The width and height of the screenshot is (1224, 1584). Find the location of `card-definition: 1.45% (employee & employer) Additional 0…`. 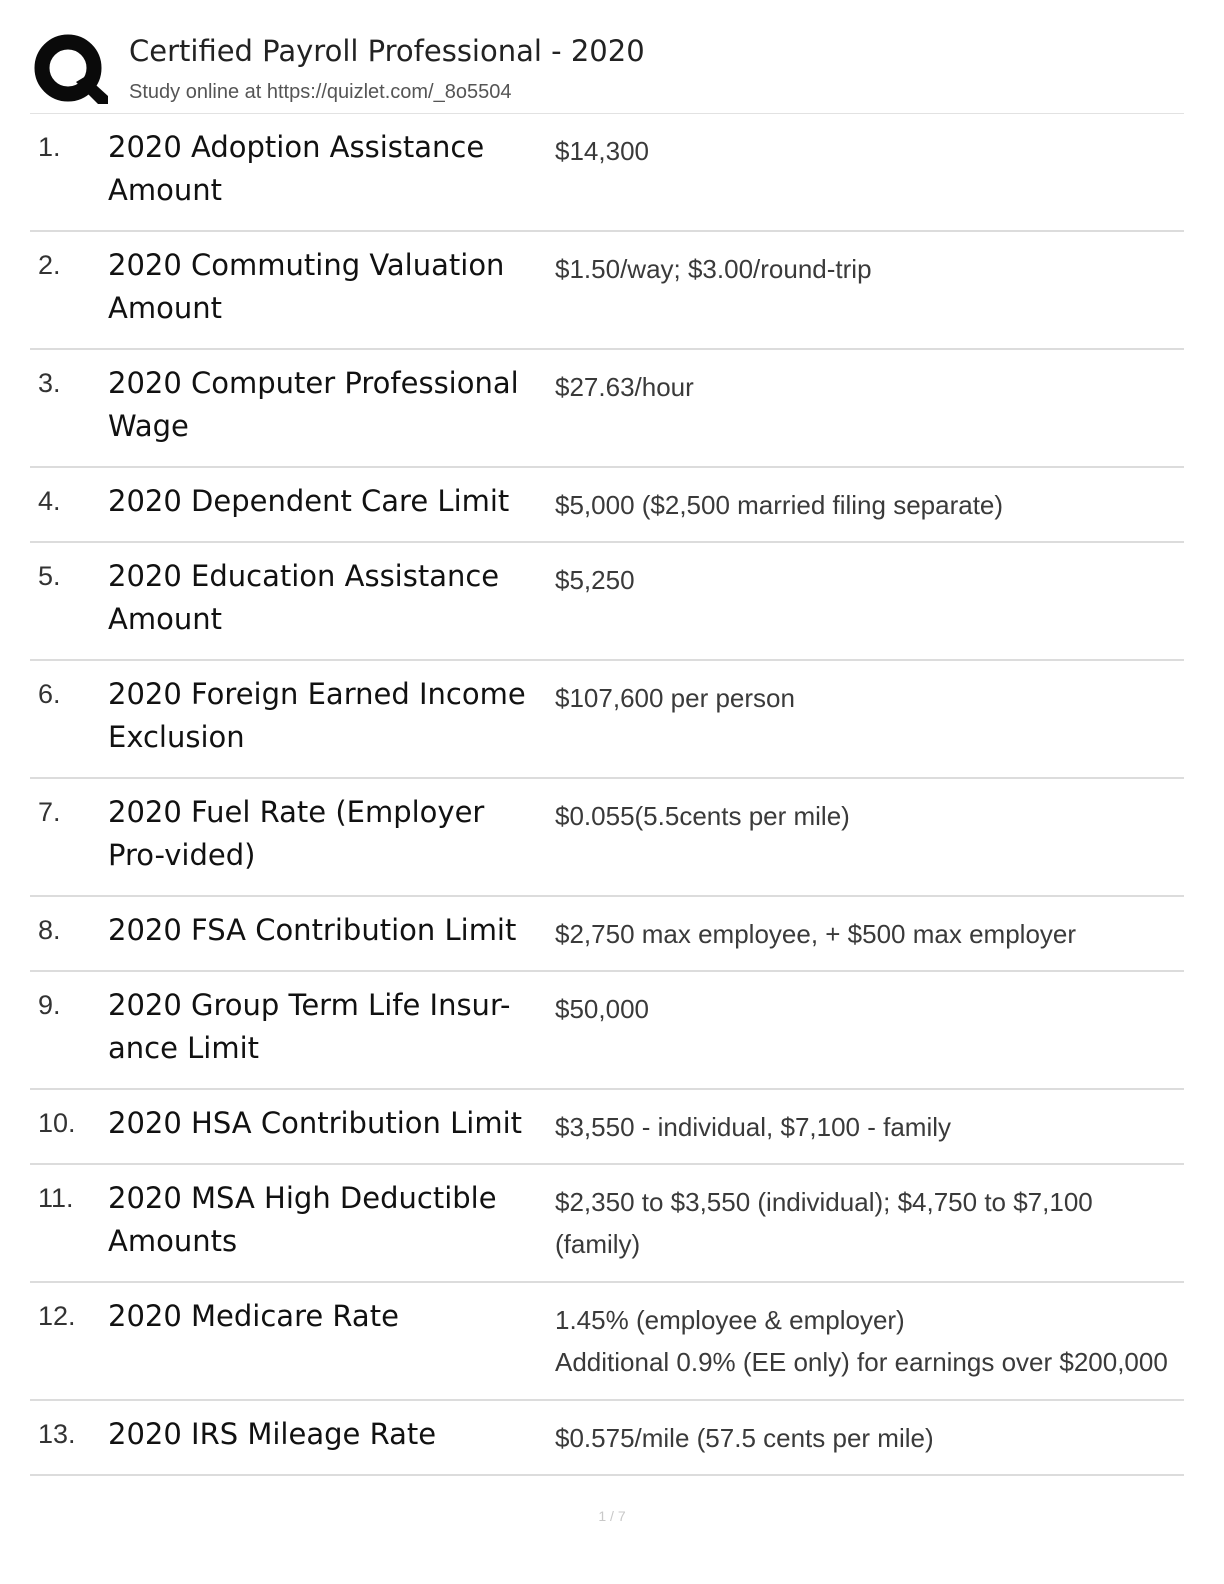

card-definition: 1.45% (employee & employer) Additional 0… is located at coordinates (861, 1341).